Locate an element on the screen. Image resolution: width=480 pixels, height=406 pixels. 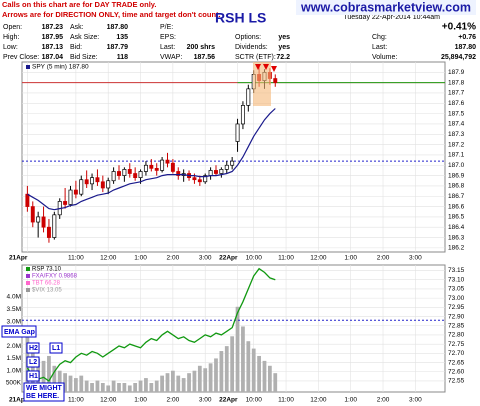
annotation: H1 is located at coordinates (33, 376).